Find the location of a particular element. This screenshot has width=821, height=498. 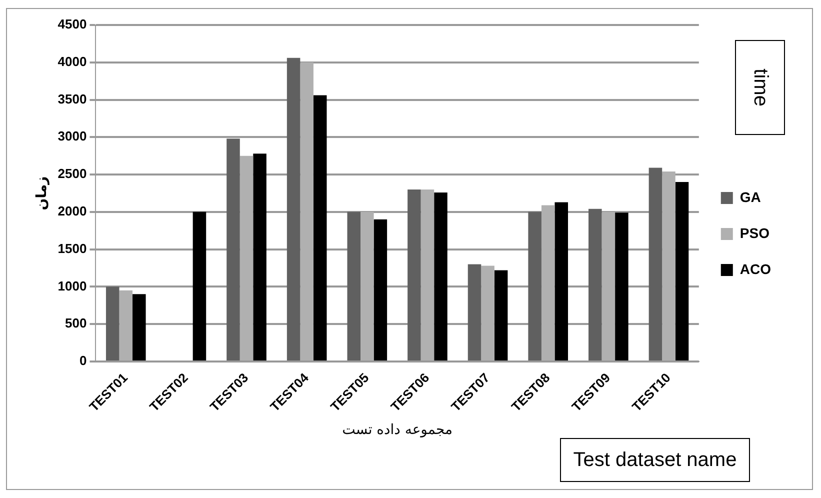

y-tick-label: 500 is located at coordinates (76, 323).